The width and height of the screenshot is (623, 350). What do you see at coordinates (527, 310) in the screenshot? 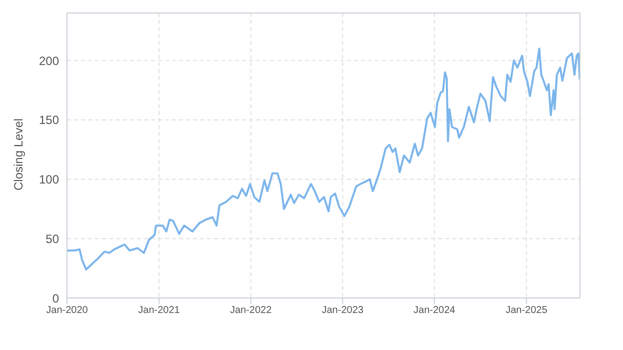
I see `x-tick-label: Jan-2025` at bounding box center [527, 310].